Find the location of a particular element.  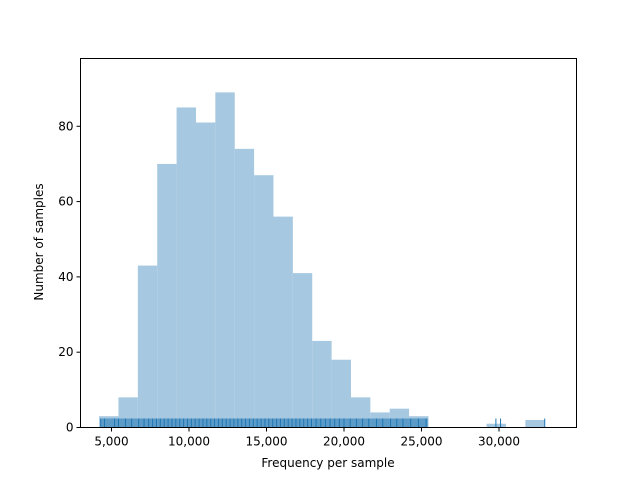

x-tick-label: 30,000 is located at coordinates (499, 442).